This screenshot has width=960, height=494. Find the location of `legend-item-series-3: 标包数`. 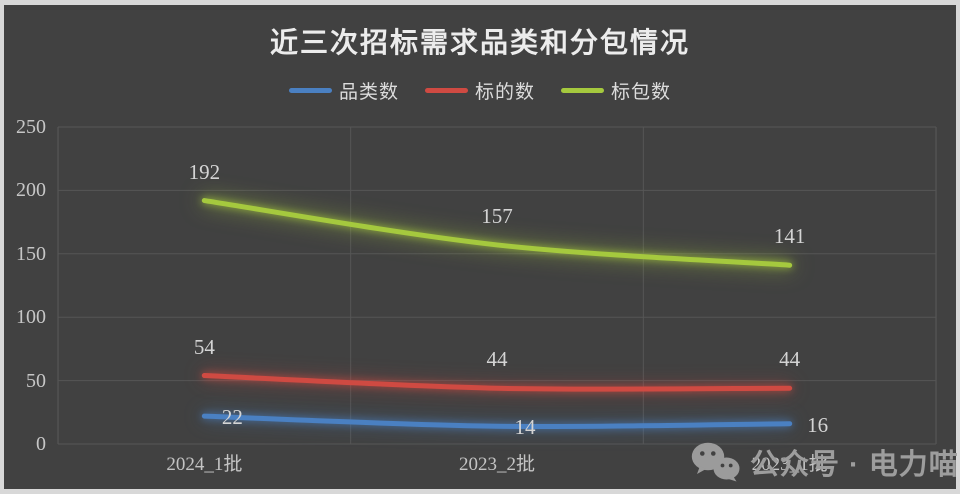

legend-item-series-3: 标包数 is located at coordinates (616, 90).